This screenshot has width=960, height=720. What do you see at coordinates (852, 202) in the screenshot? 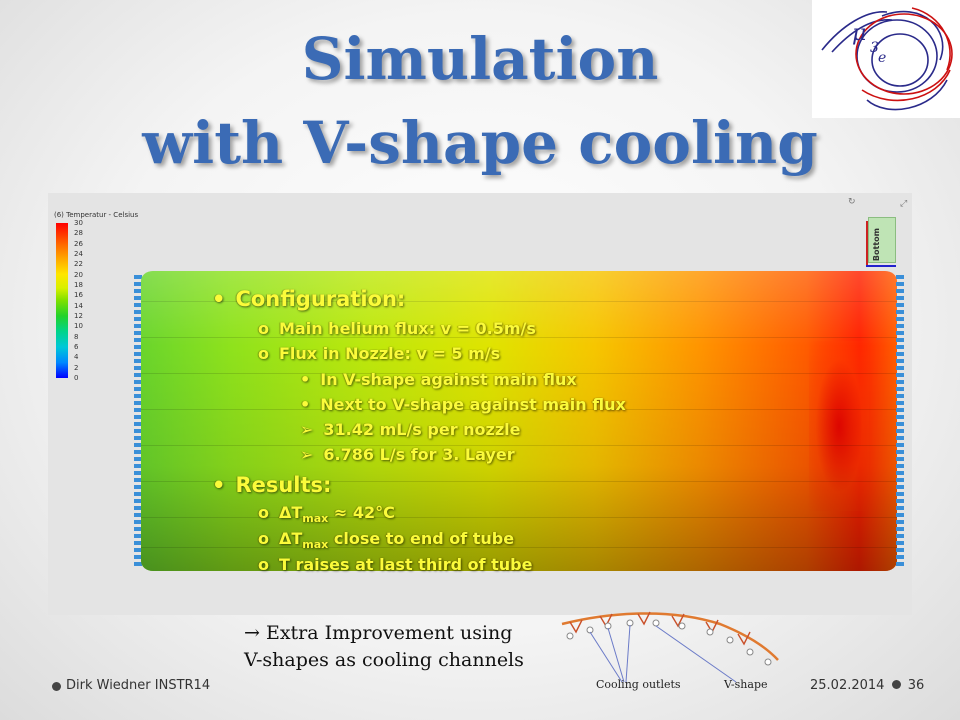
I see `rotate-icon: ↻` at bounding box center [852, 202].